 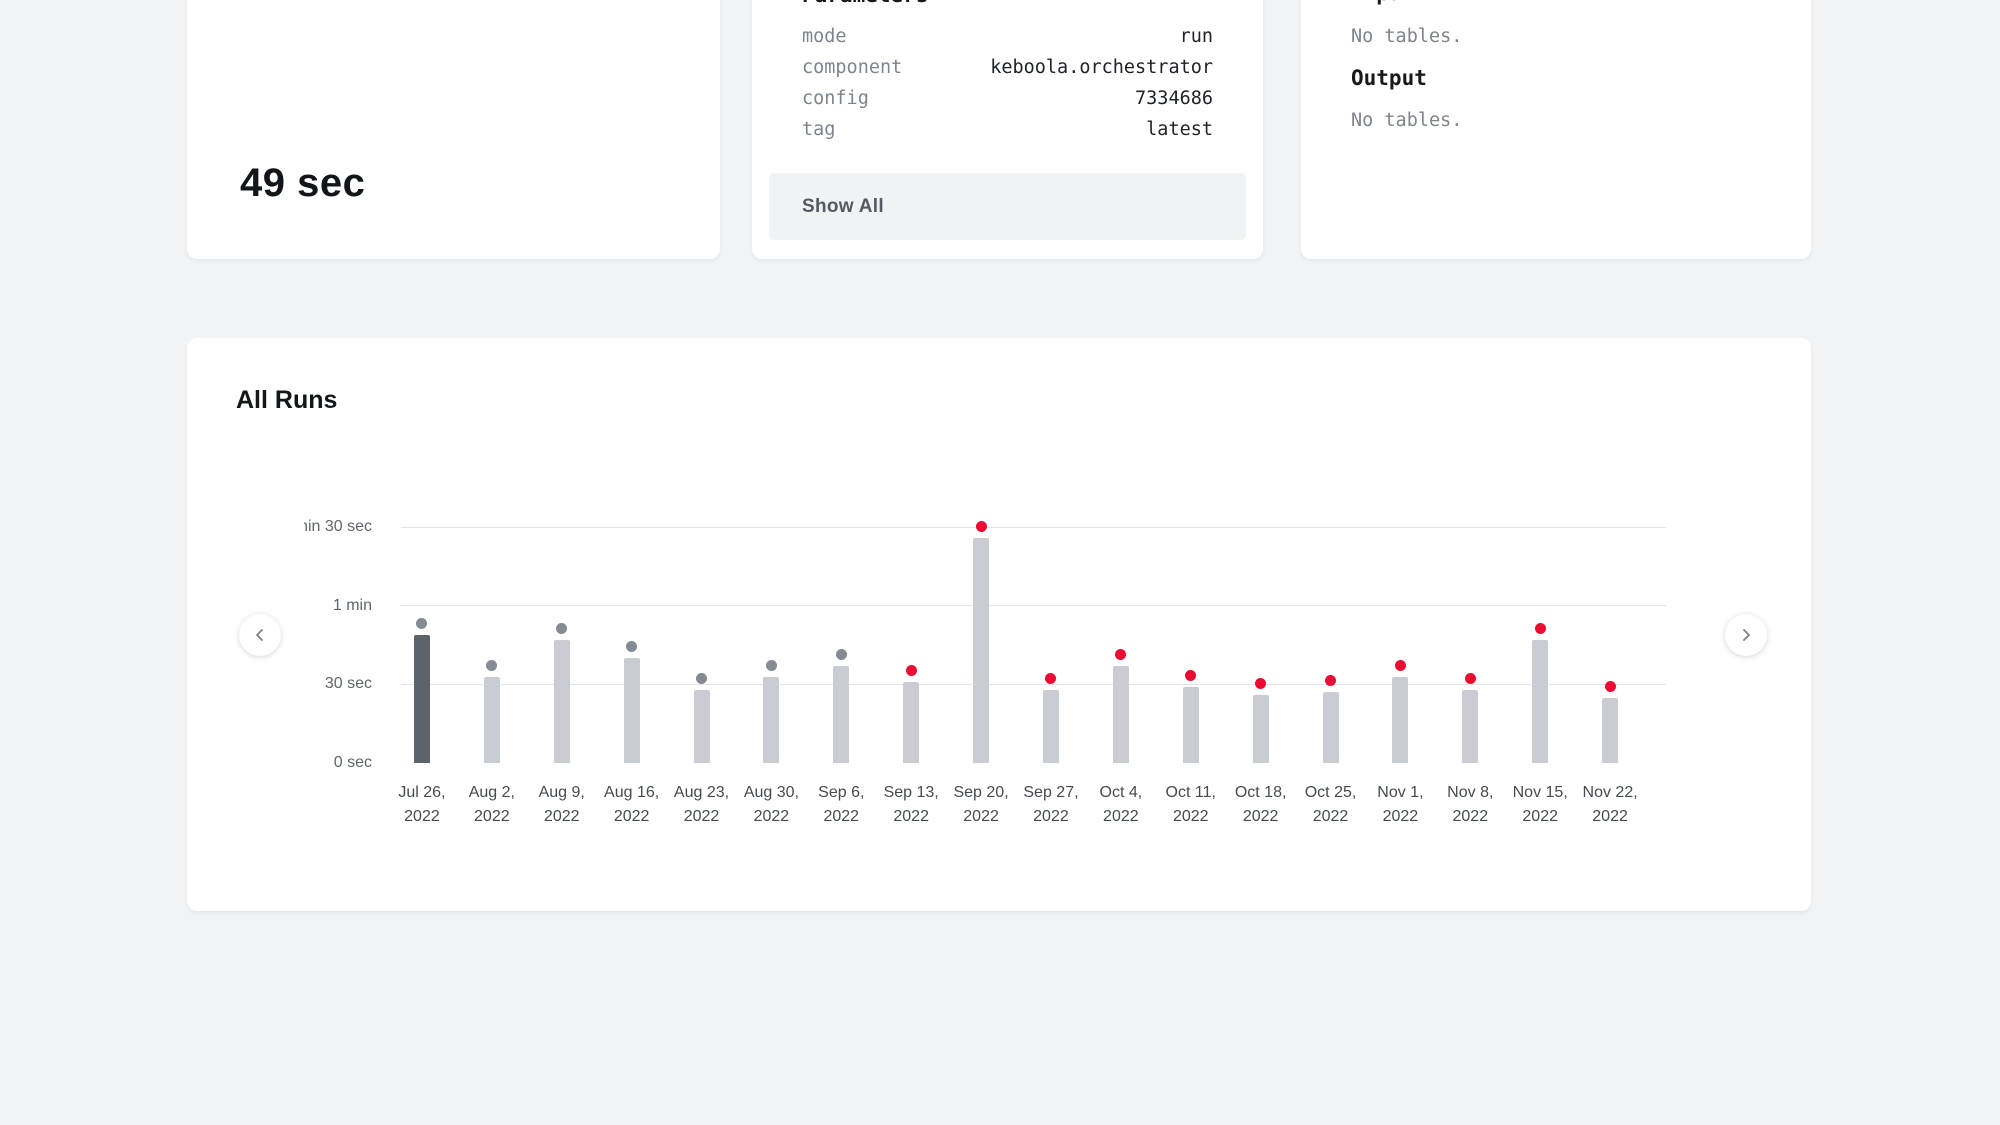 I want to click on chevron-right-icon, so click(x=1746, y=635).